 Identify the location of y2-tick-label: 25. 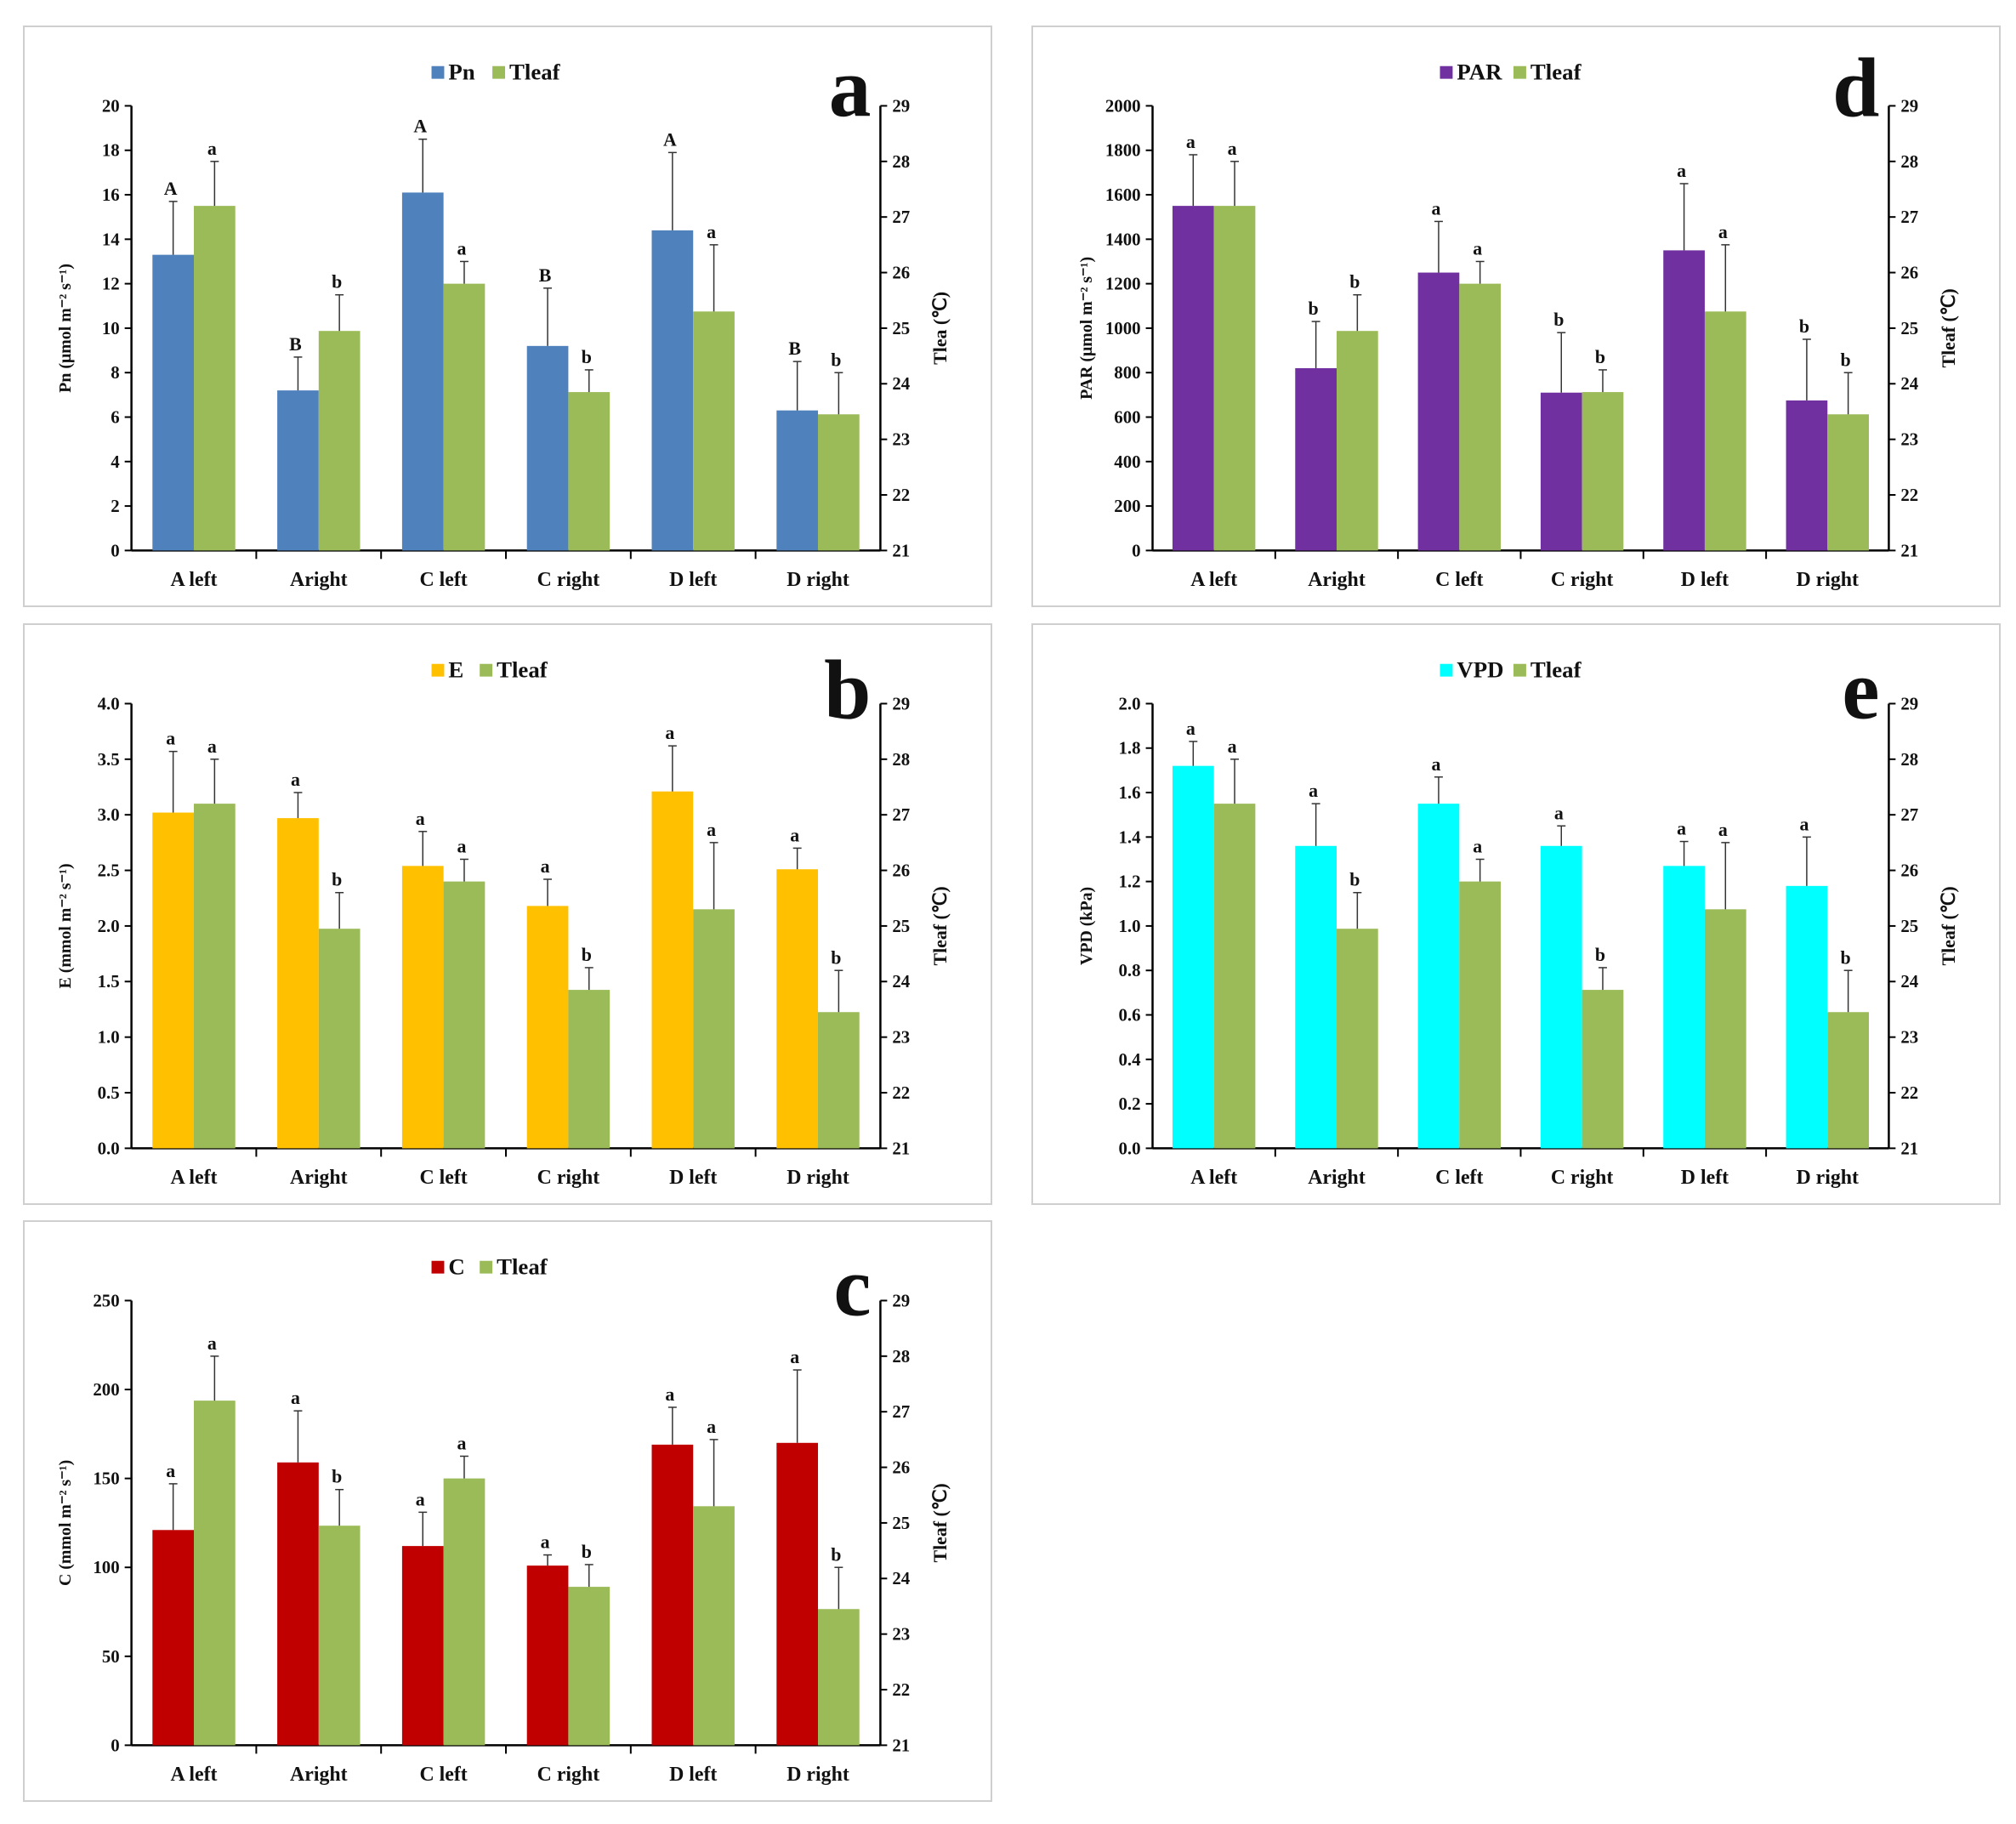
(901, 328).